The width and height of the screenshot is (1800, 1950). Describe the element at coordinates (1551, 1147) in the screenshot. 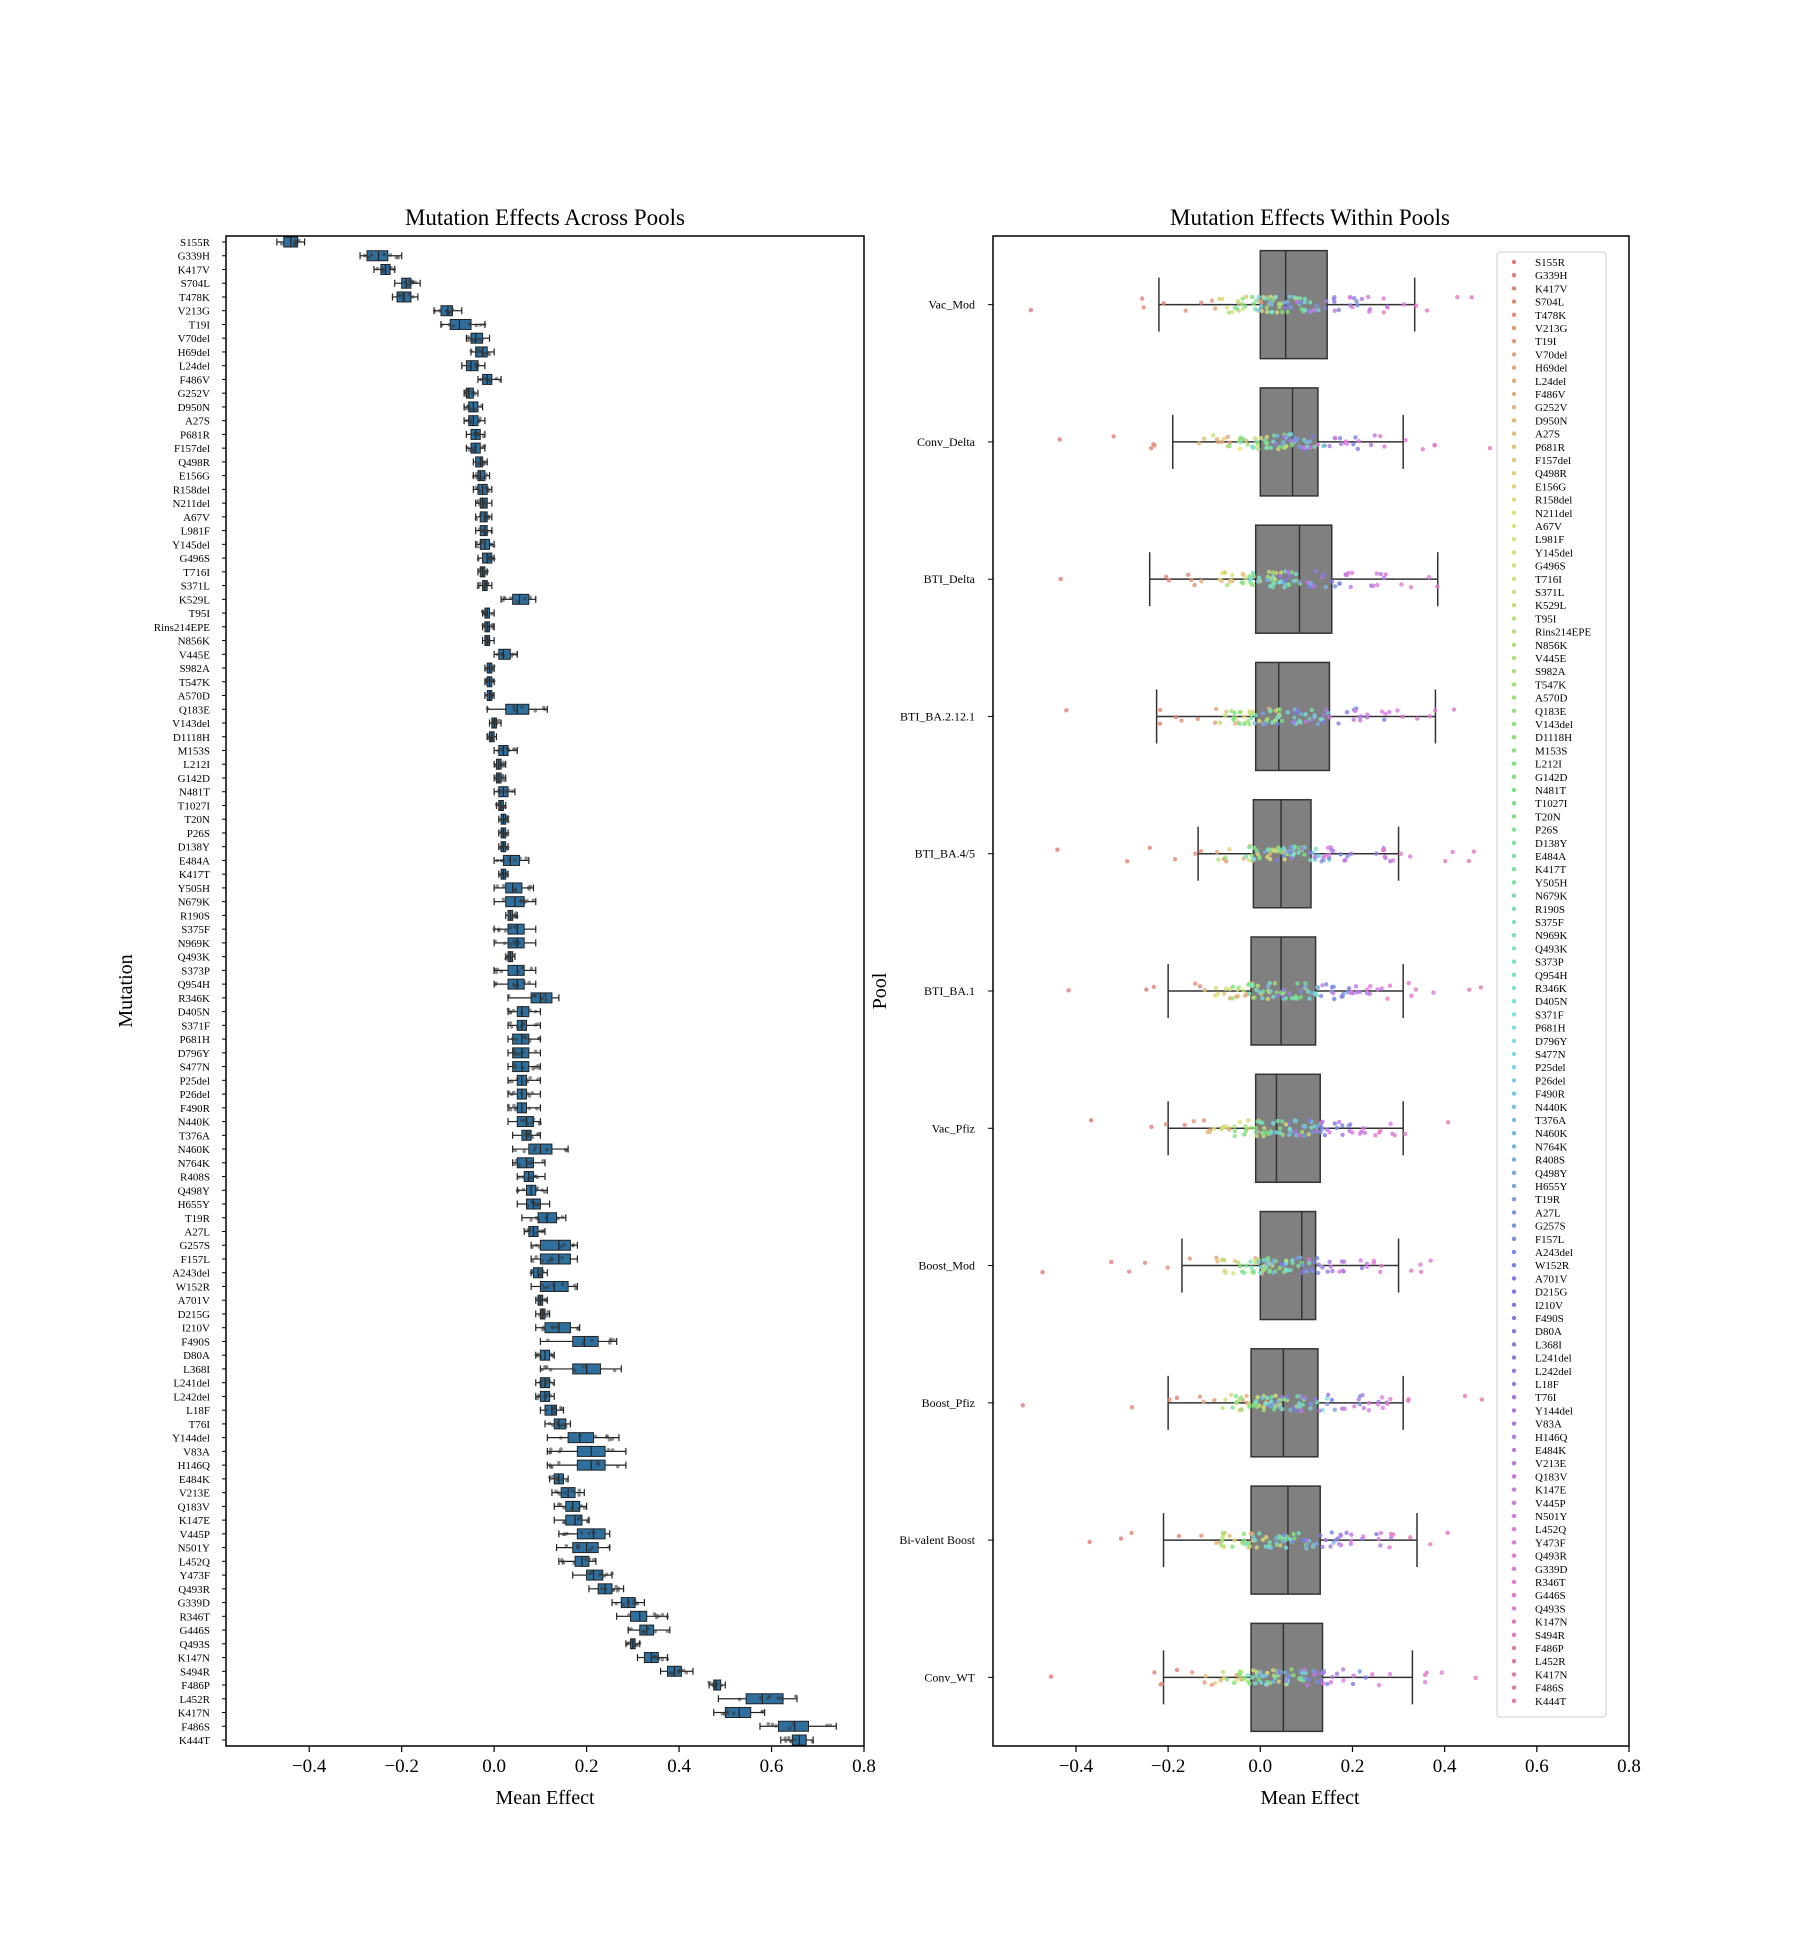

I see `legend-entry: N764K` at that location.